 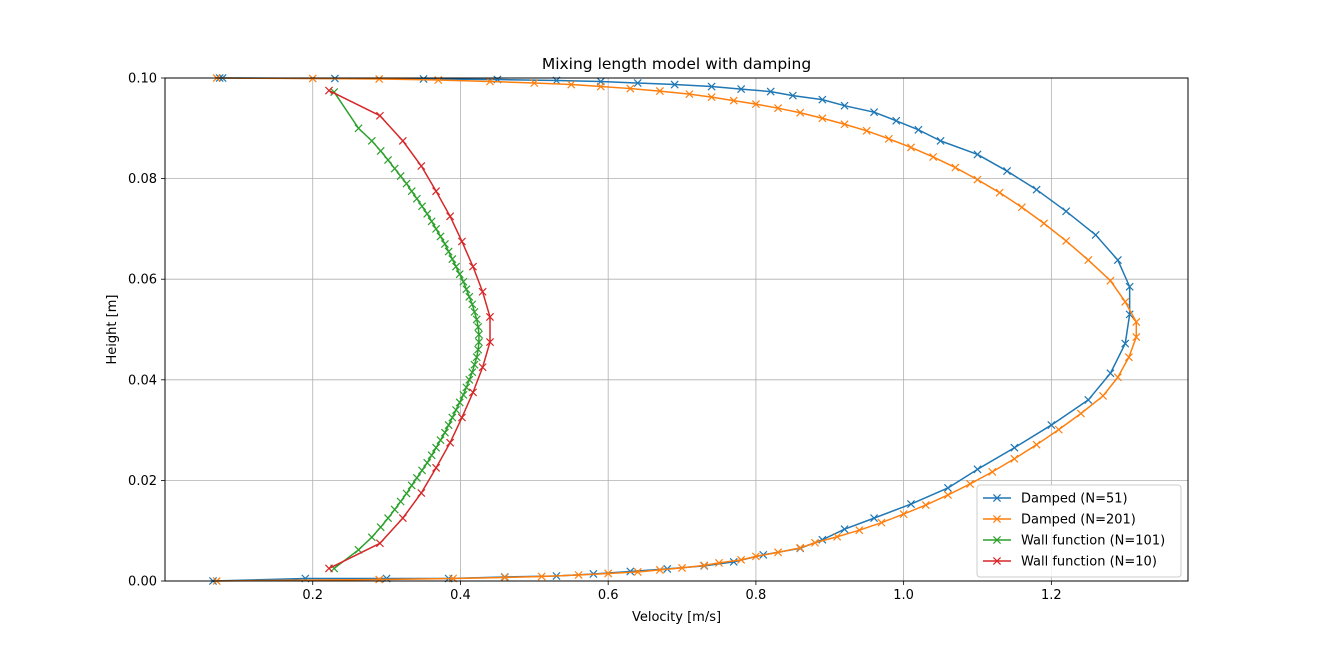 What do you see at coordinates (676, 617) in the screenshot?
I see `x-axis-label: Velocity [m/s]` at bounding box center [676, 617].